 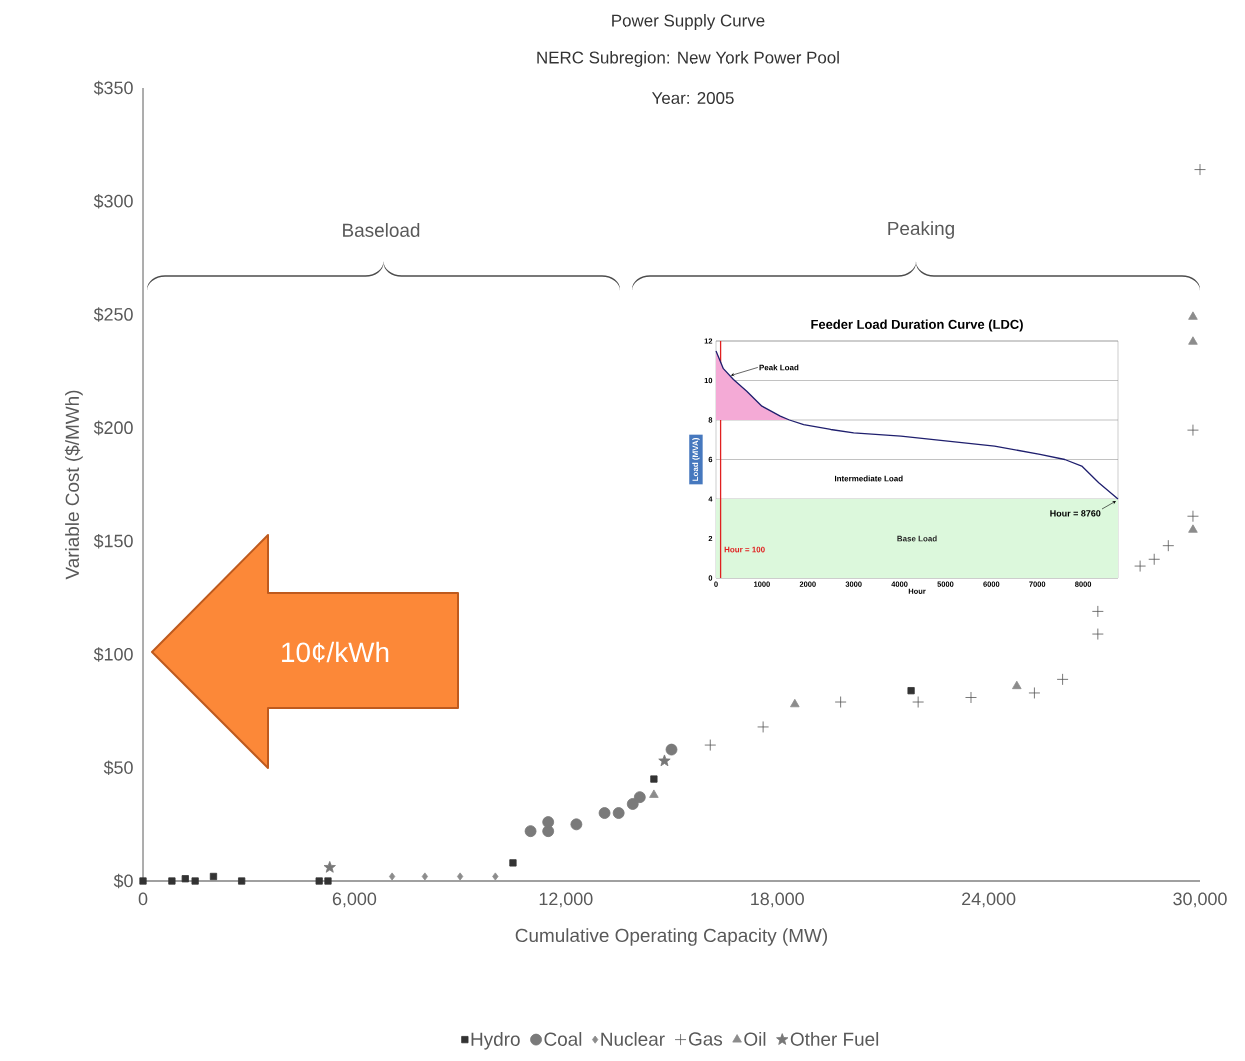 I want to click on x-axis-title: Cumulative Operating Capacity (MW), so click(x=671, y=937).